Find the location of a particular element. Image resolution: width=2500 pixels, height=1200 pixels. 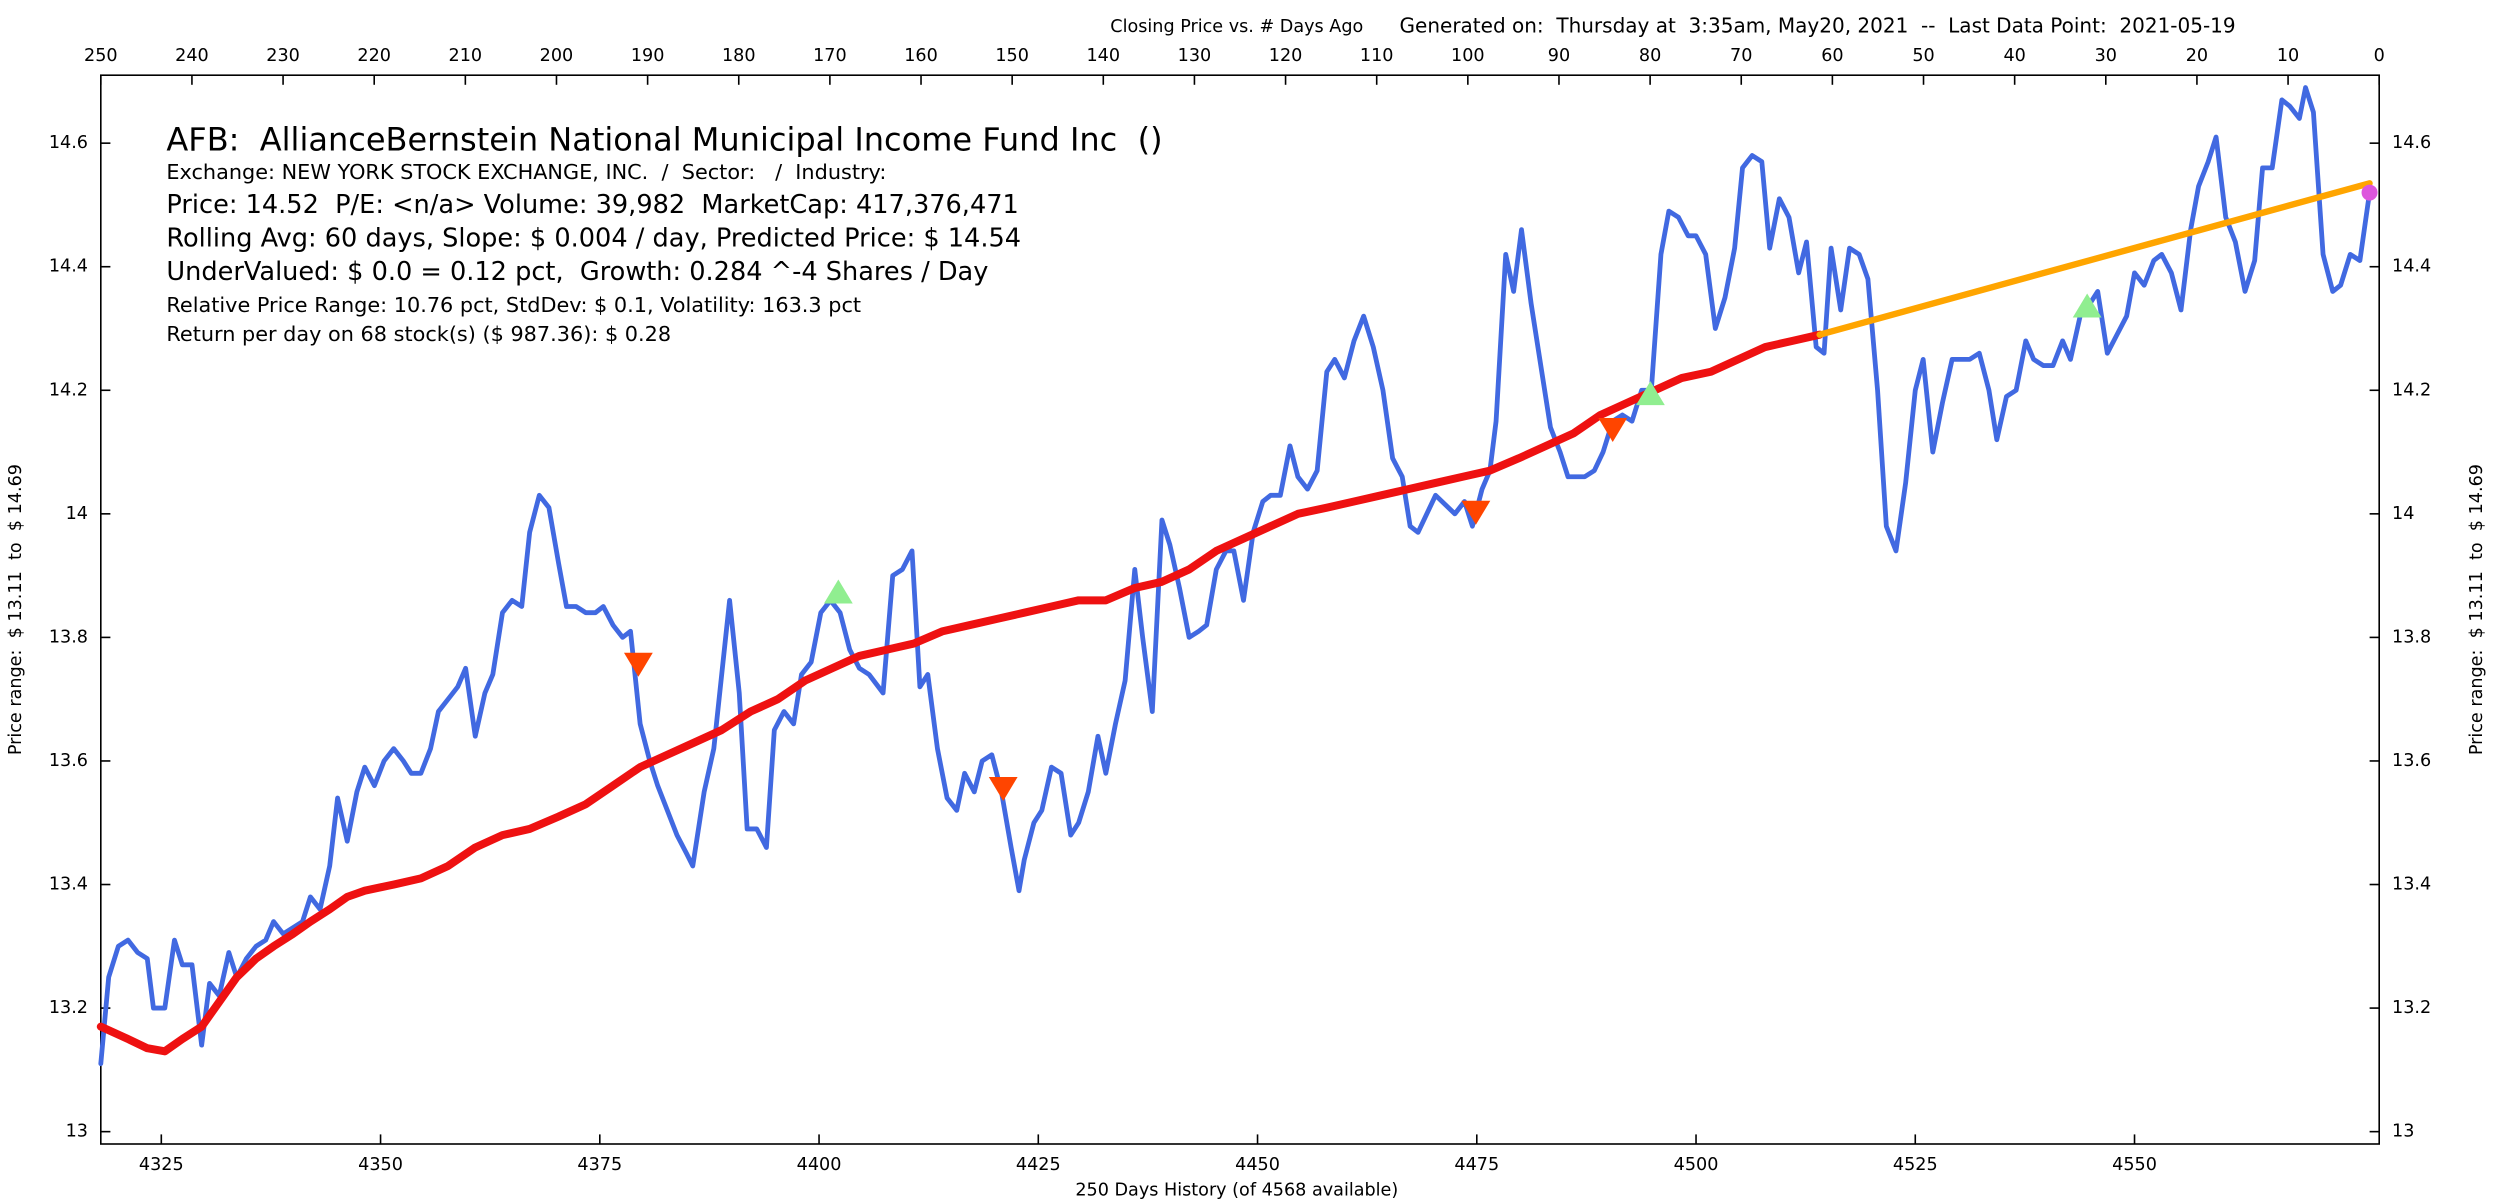

x2-tick-label: 20 is located at coordinates (2197, 56).